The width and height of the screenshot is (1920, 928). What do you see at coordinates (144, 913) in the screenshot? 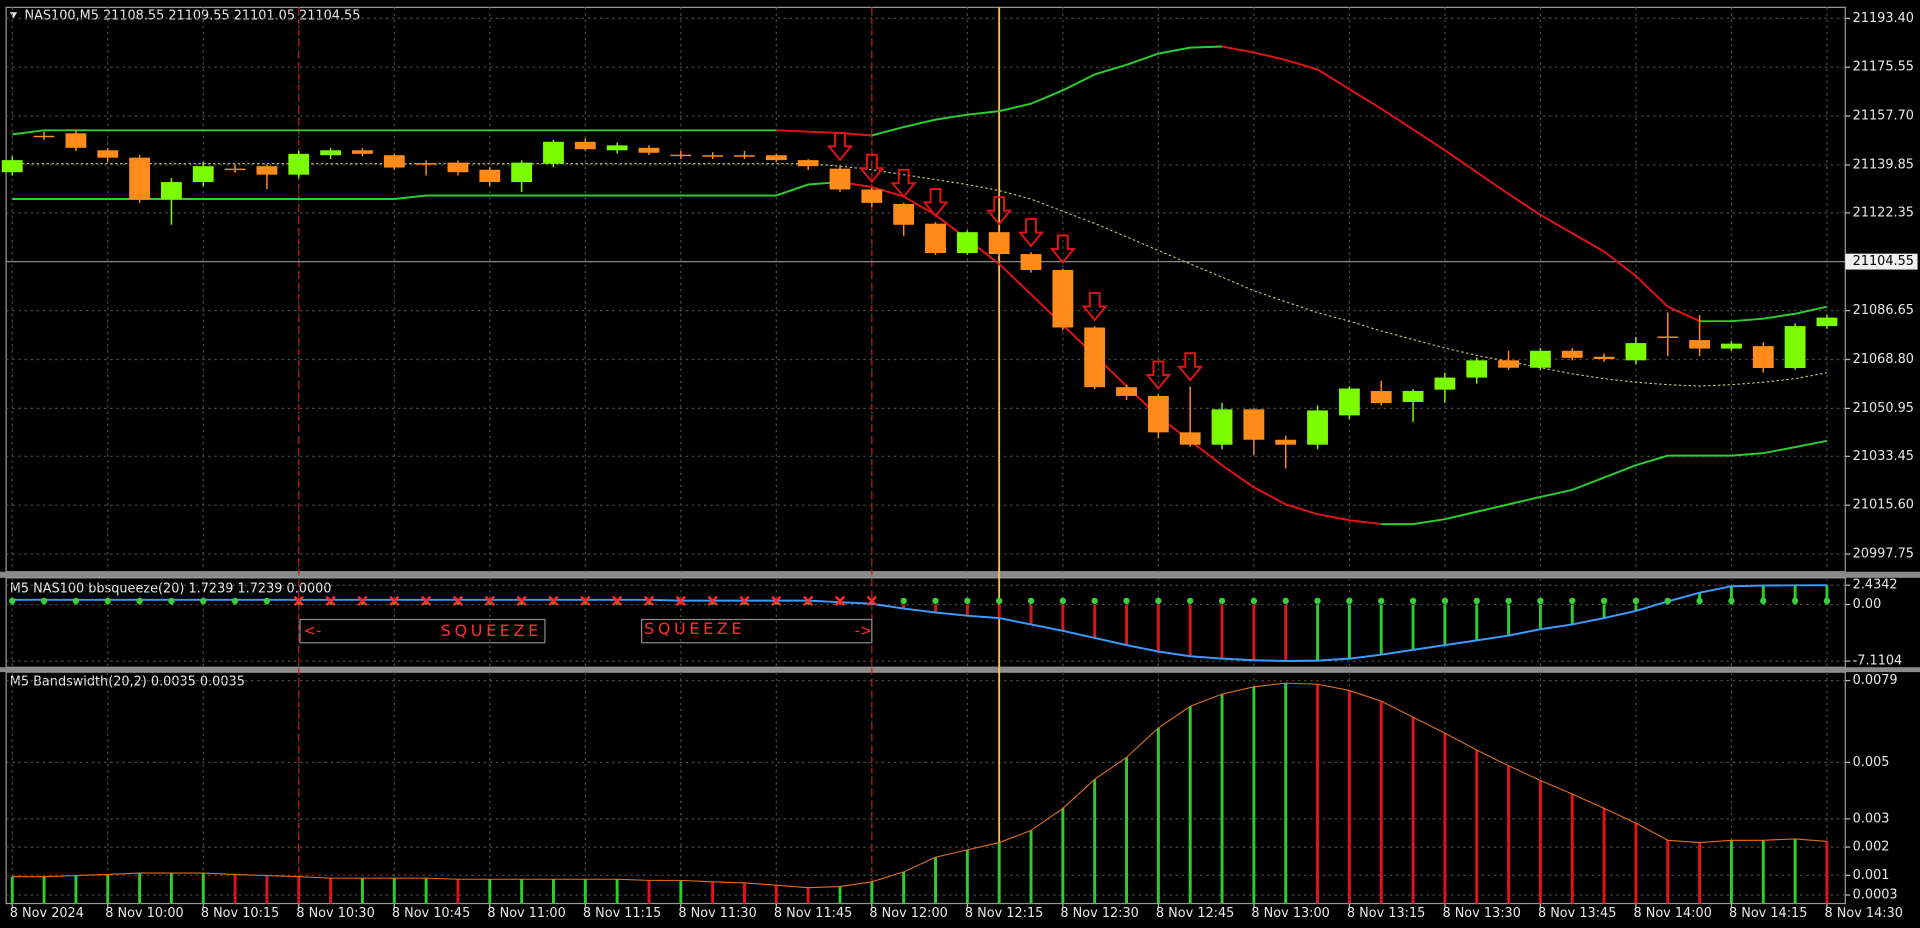
I see `x-tick-label: 8 Nov 10:00` at bounding box center [144, 913].